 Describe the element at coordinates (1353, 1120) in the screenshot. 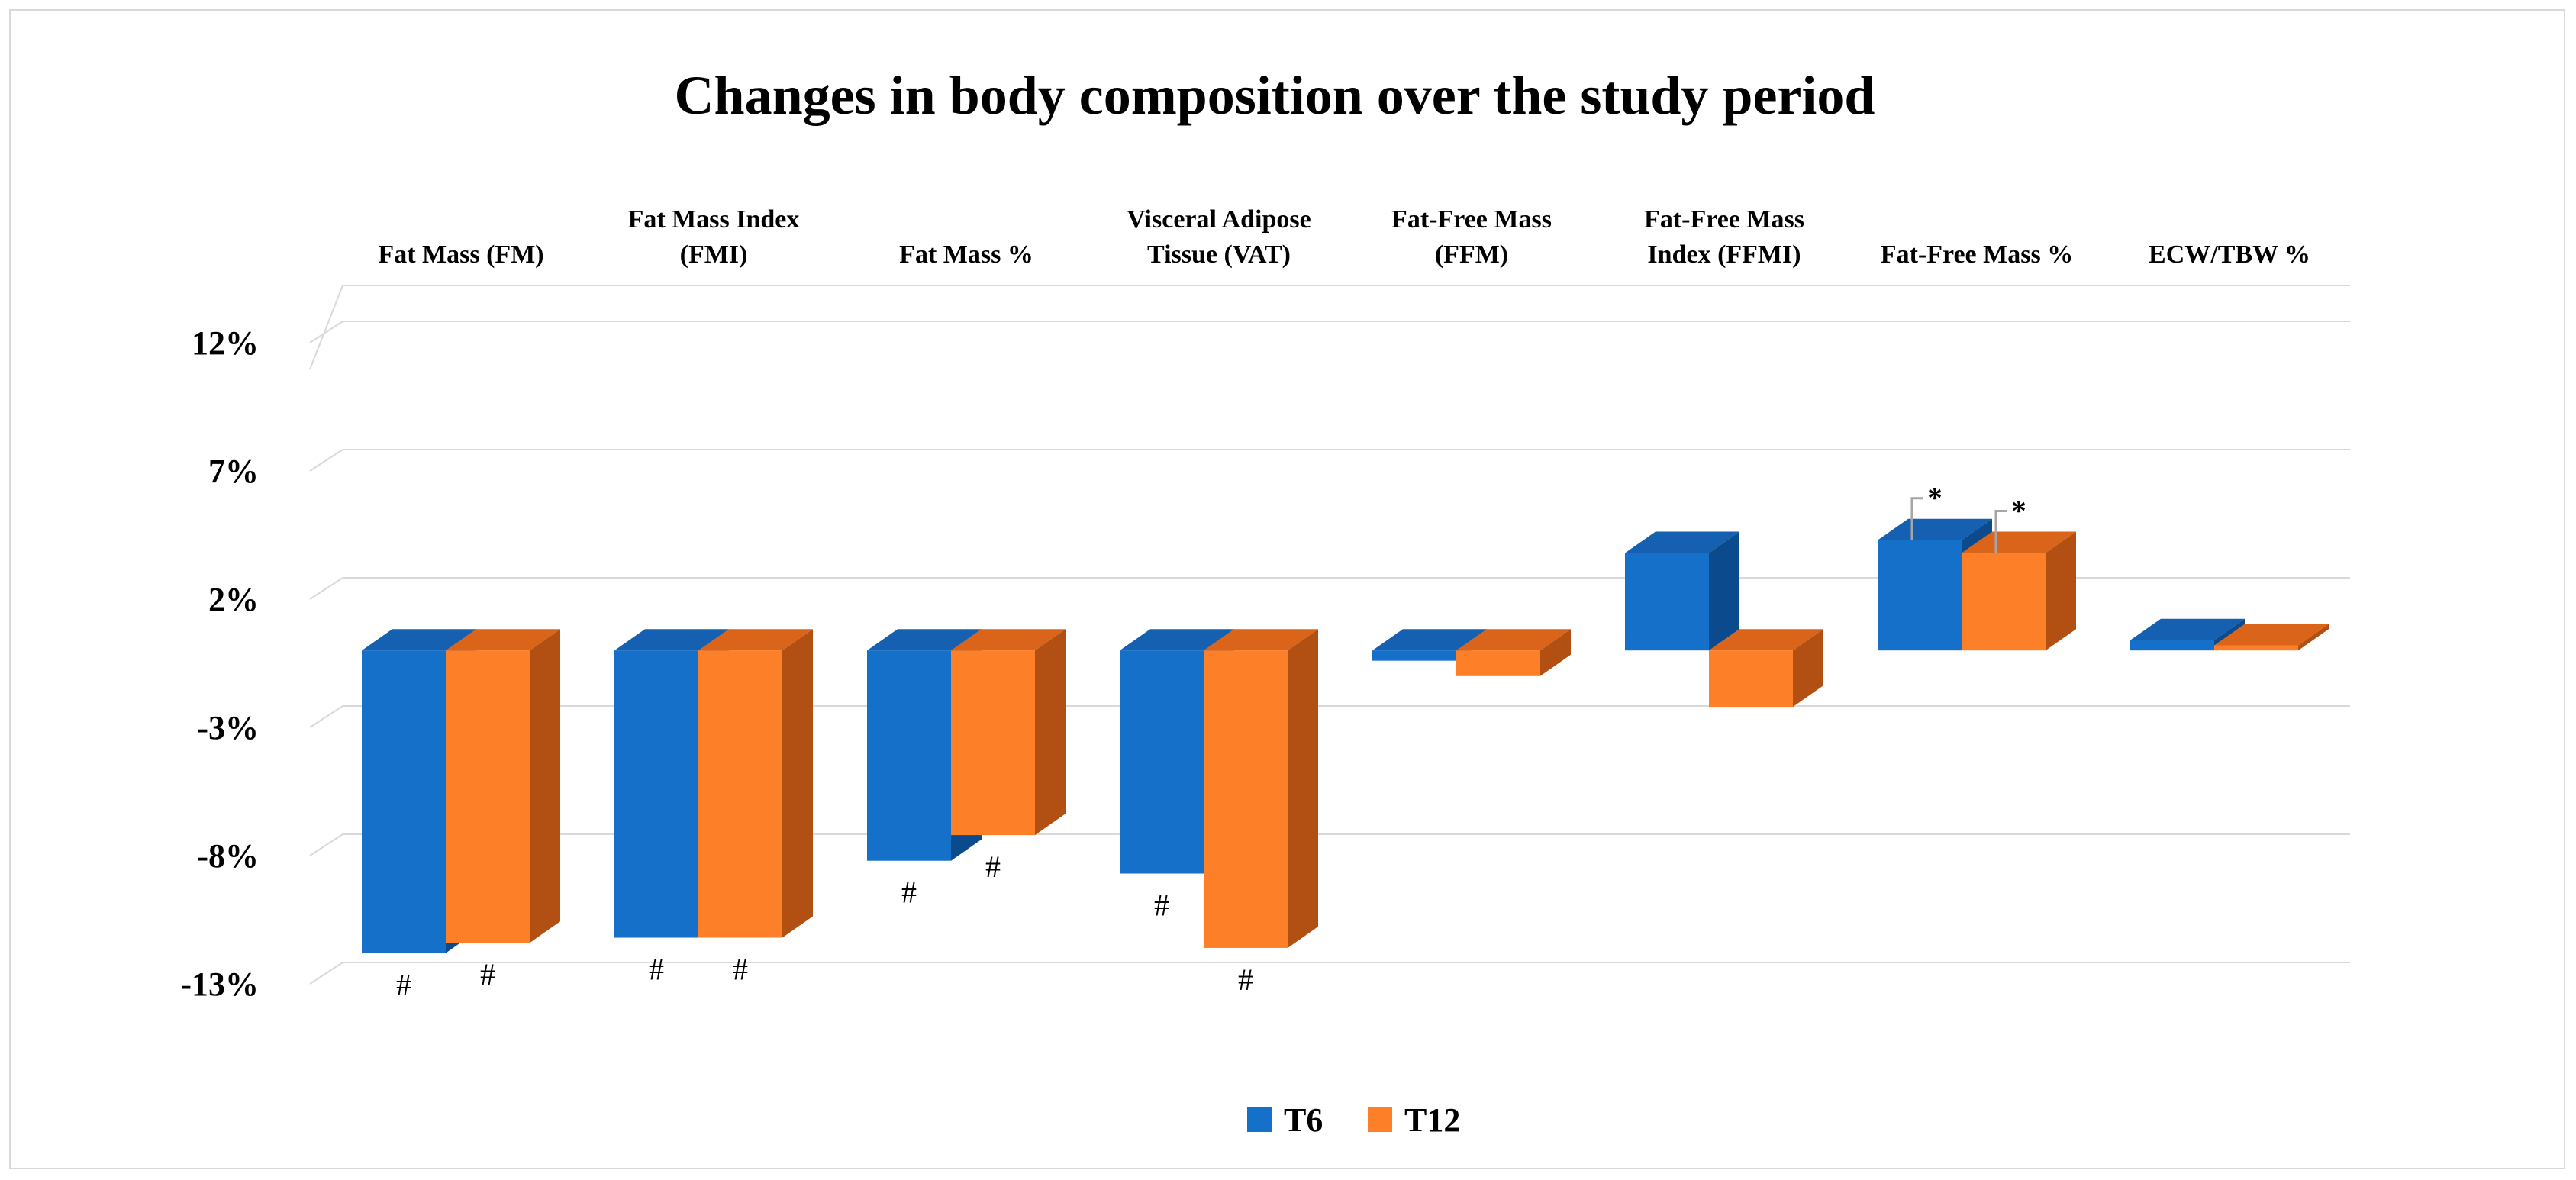

I see `legend: T6 T12` at that location.